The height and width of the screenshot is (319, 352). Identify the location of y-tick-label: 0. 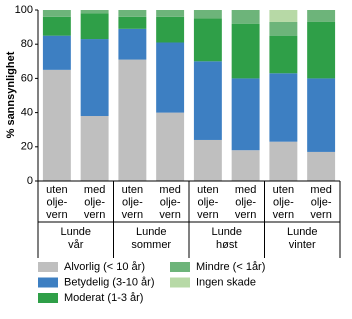
(30, 181).